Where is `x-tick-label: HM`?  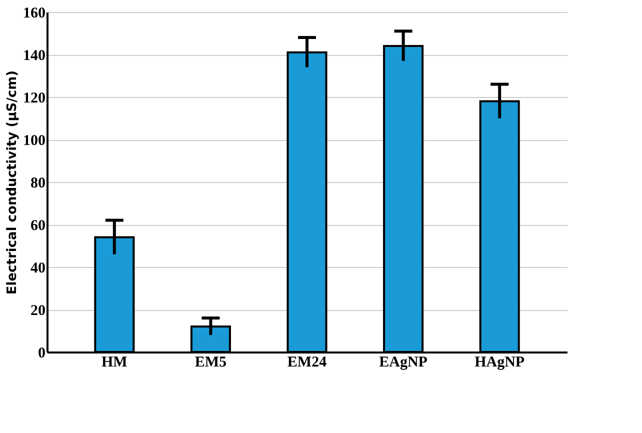
x-tick-label: HM is located at coordinates (114, 362).